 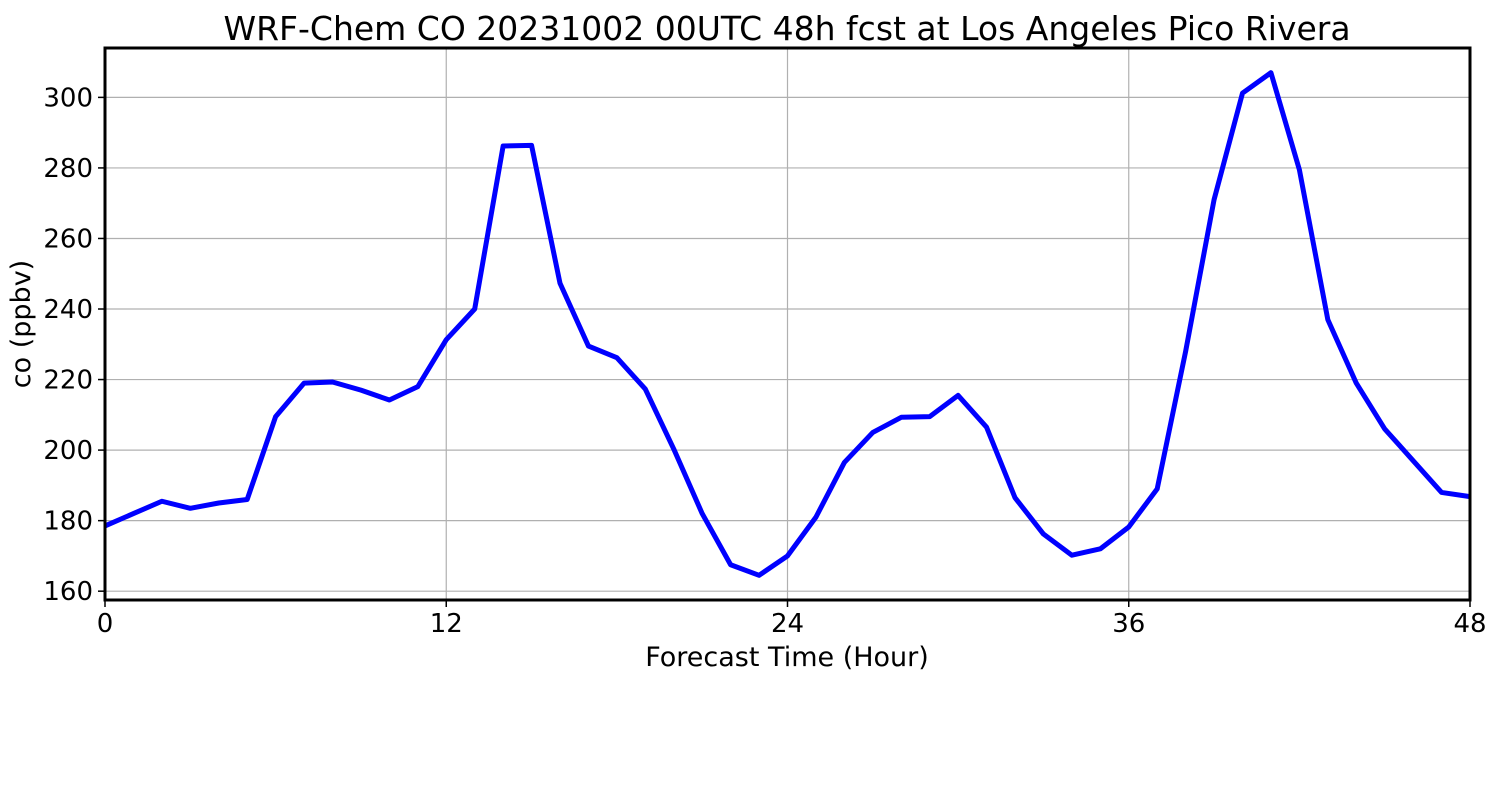 What do you see at coordinates (68, 310) in the screenshot?
I see `y-tick-label: 240` at bounding box center [68, 310].